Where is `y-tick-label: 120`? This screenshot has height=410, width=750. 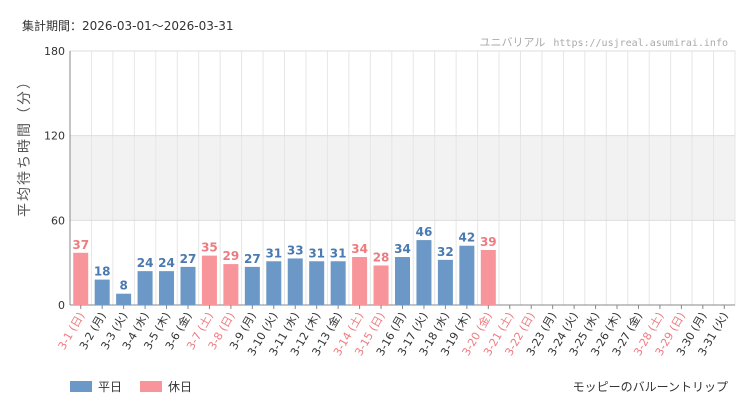 y-tick-label: 120 is located at coordinates (54, 136).